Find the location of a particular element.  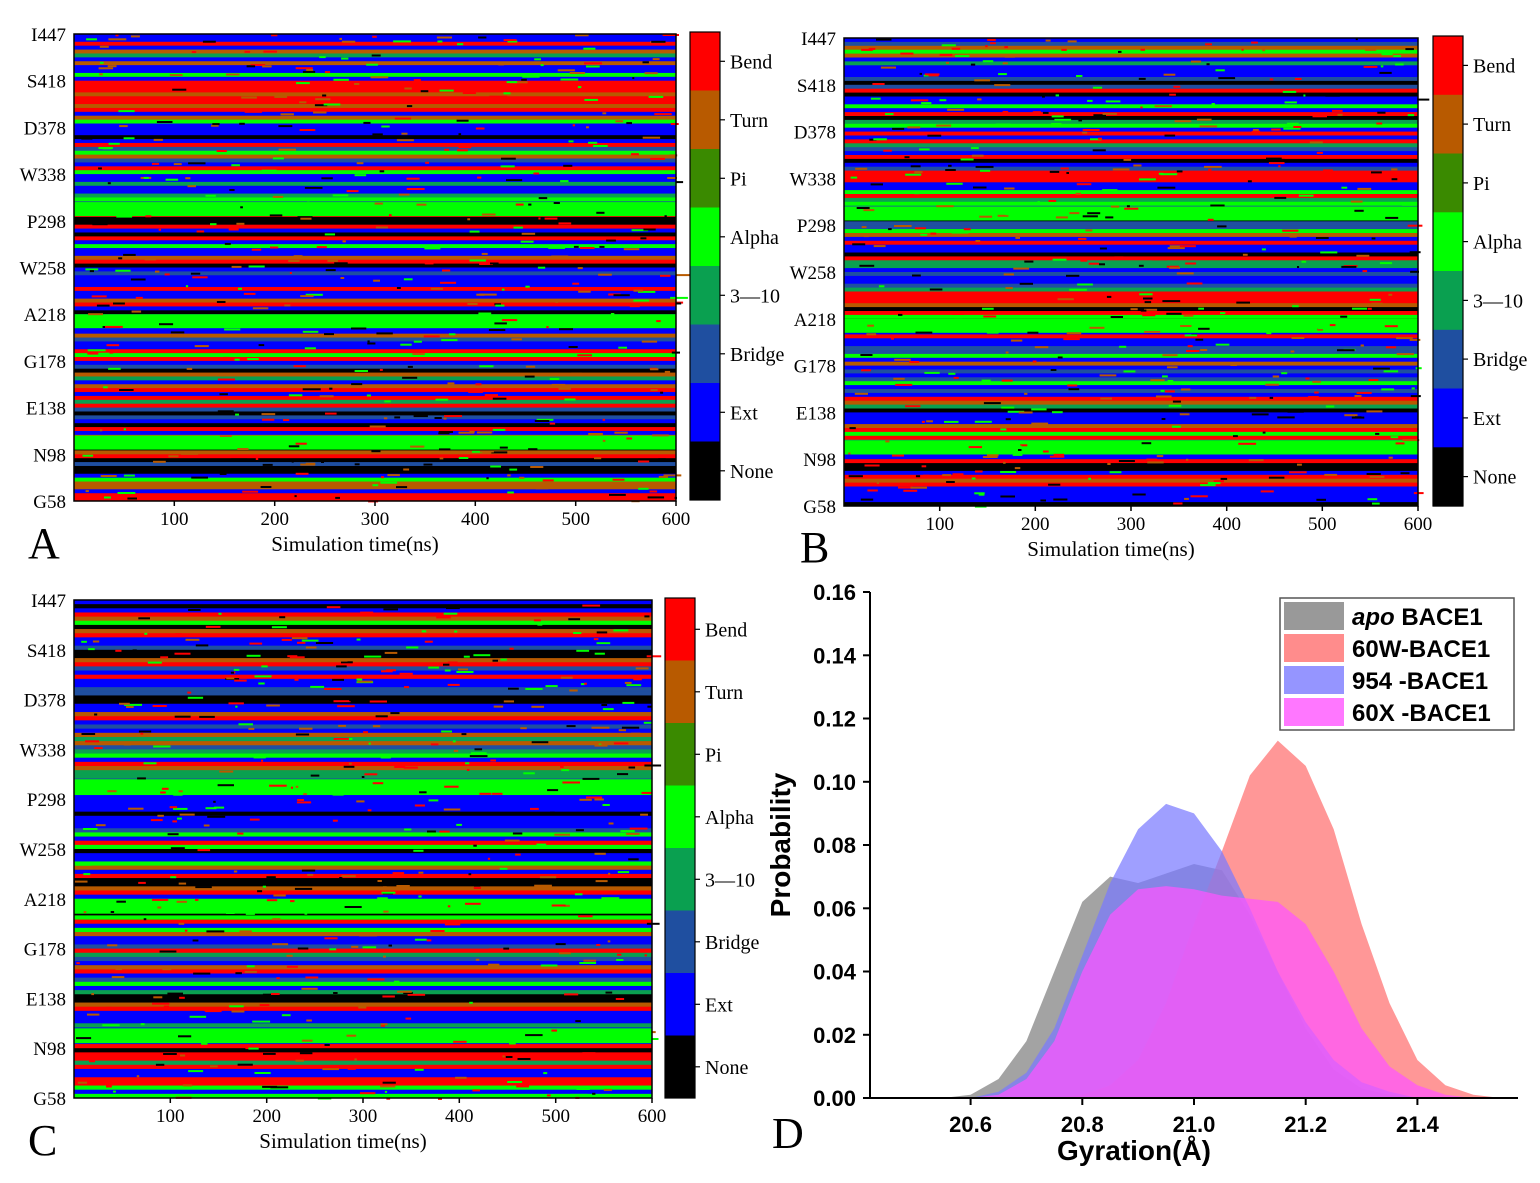

residue-tick-label: W338 is located at coordinates (43, 175).